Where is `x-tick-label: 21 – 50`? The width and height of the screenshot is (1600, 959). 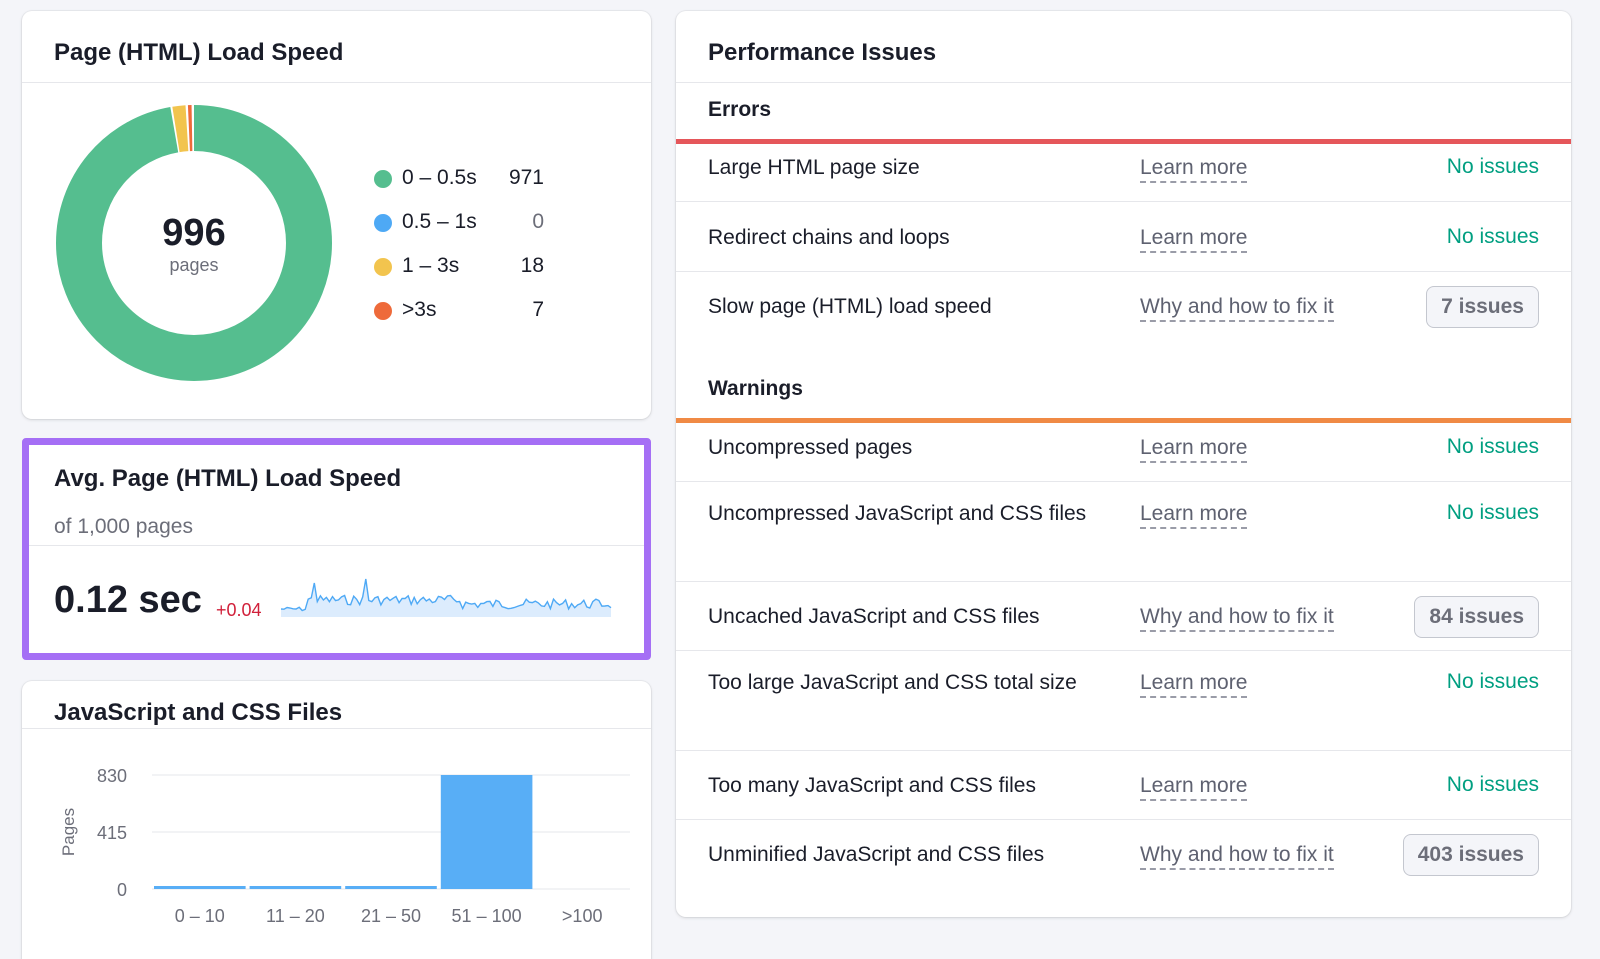
x-tick-label: 21 – 50 is located at coordinates (391, 916).